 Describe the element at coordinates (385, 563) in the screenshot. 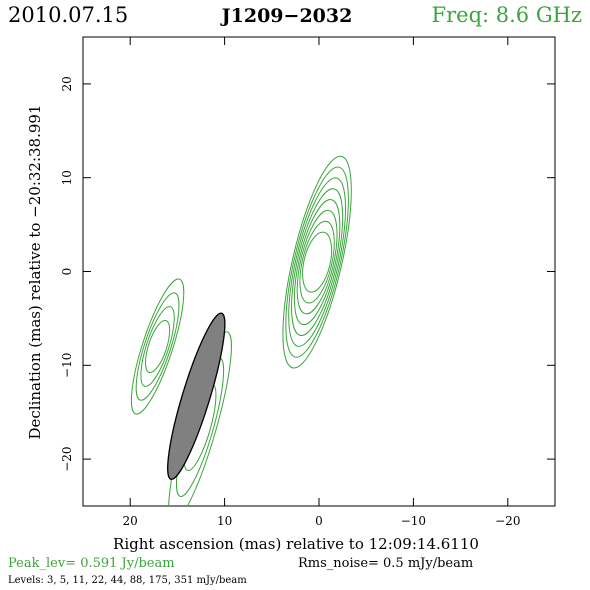

I see `rms-noise: Rms_noise= 0.5 mJy/beam` at that location.